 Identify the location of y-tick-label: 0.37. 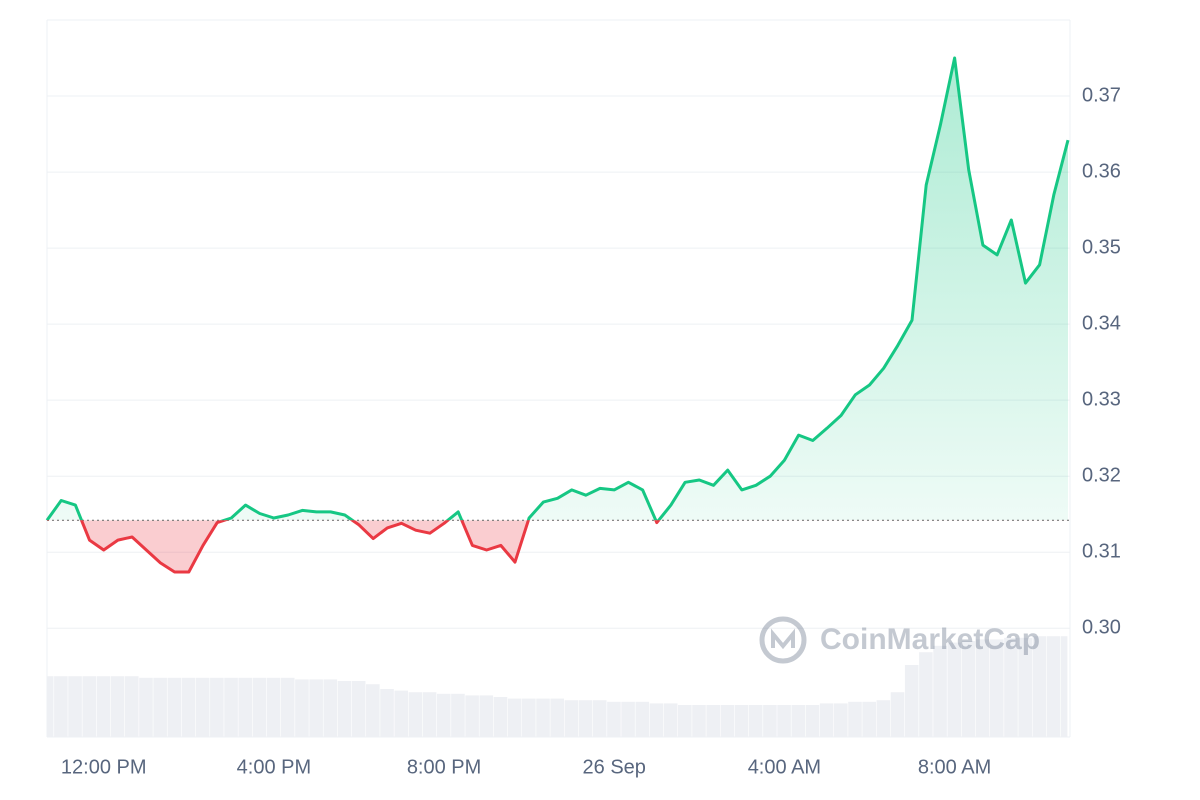
(1101, 95).